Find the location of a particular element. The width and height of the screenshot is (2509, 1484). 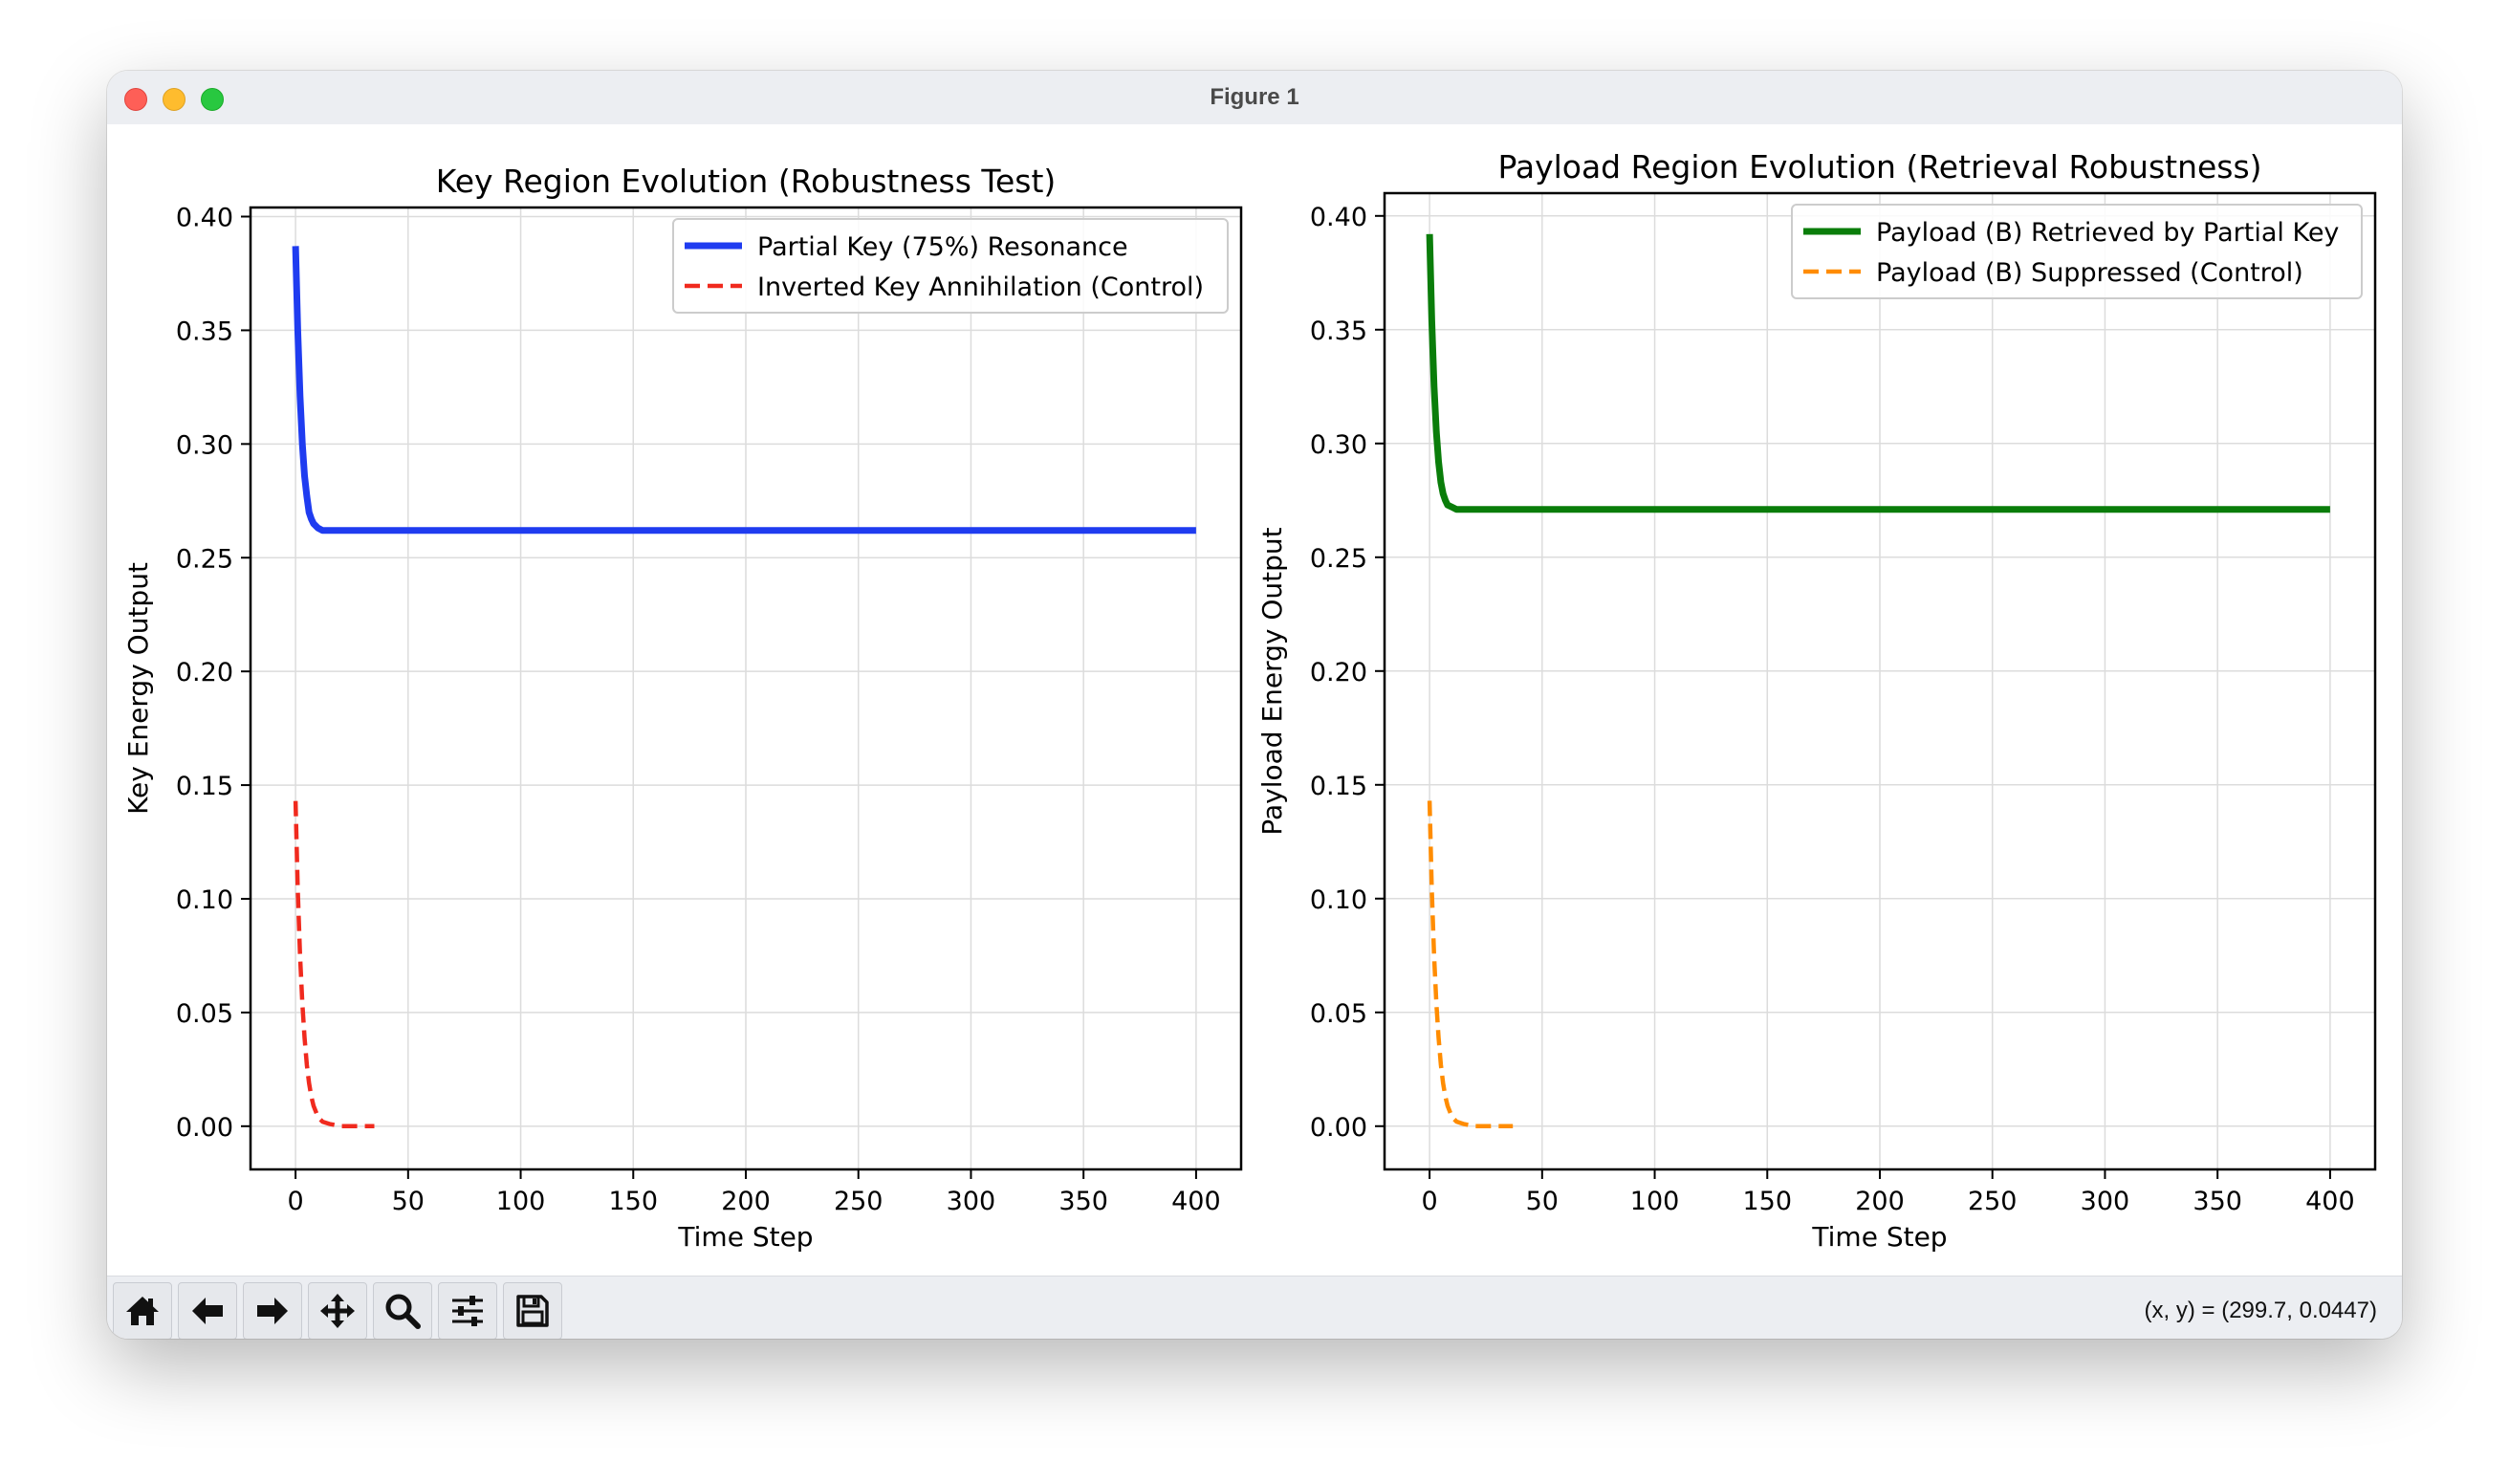

legend-label: Partial Key (75%) Resonance is located at coordinates (943, 247).